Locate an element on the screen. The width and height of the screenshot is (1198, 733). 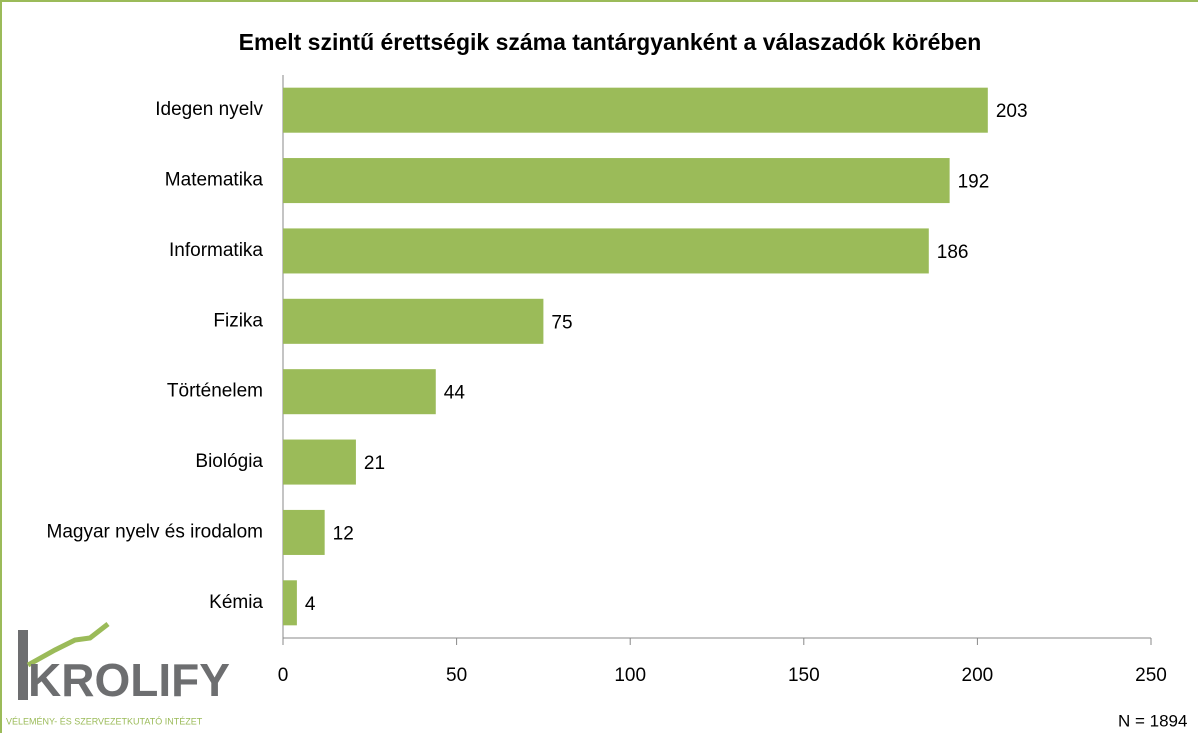
data-label: 12 is located at coordinates (343, 533).